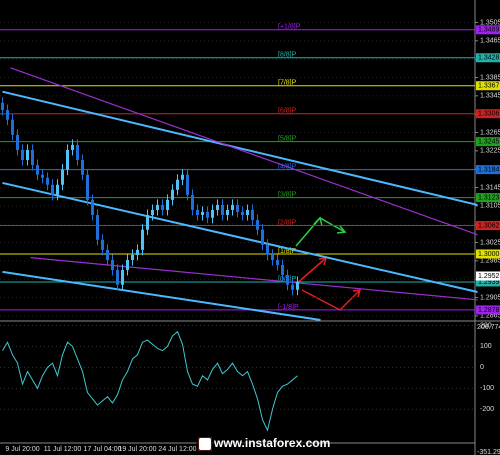 Image resolution: width=500 pixels, height=455 pixels. I want to click on y-tick-label: 1.3025, so click(490, 242).